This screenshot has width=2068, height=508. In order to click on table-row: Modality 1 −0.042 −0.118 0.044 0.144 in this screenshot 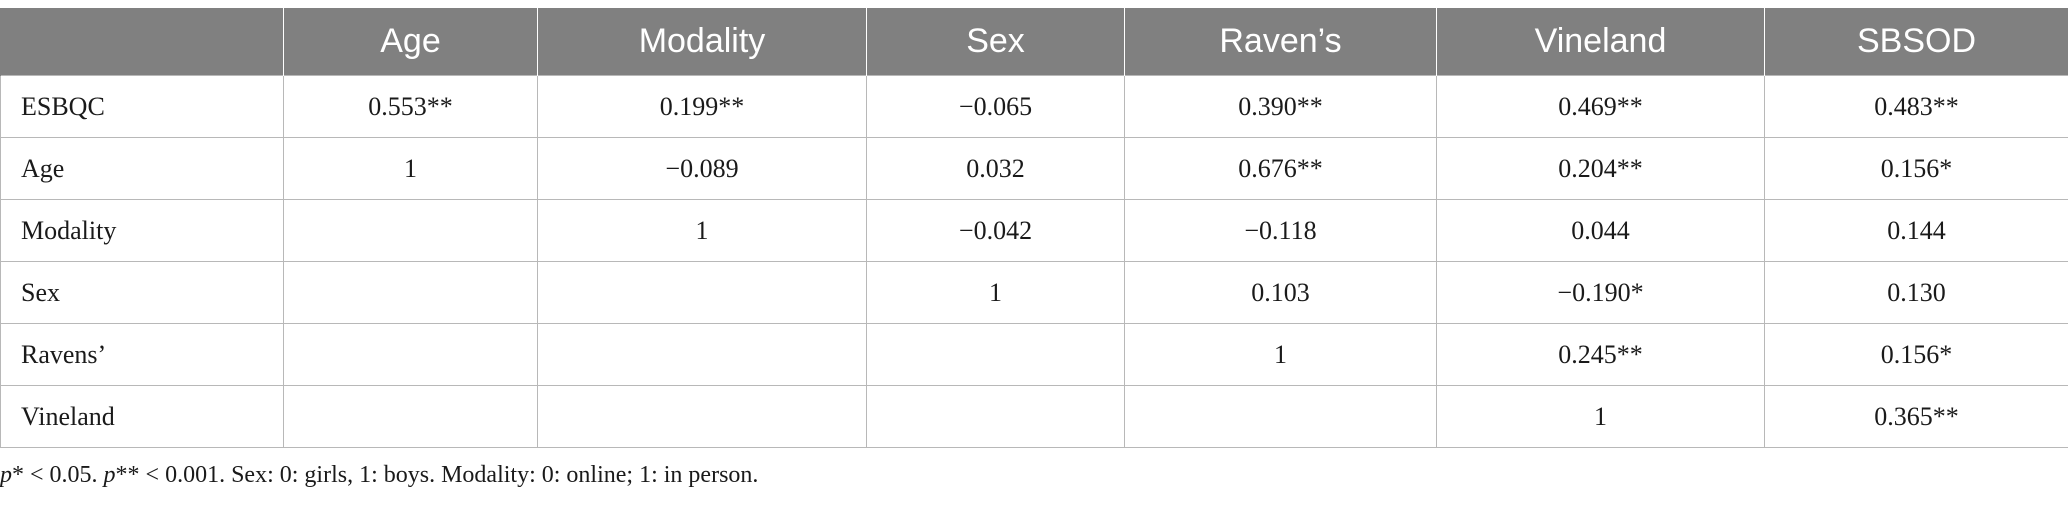, I will do `click(1034, 230)`.